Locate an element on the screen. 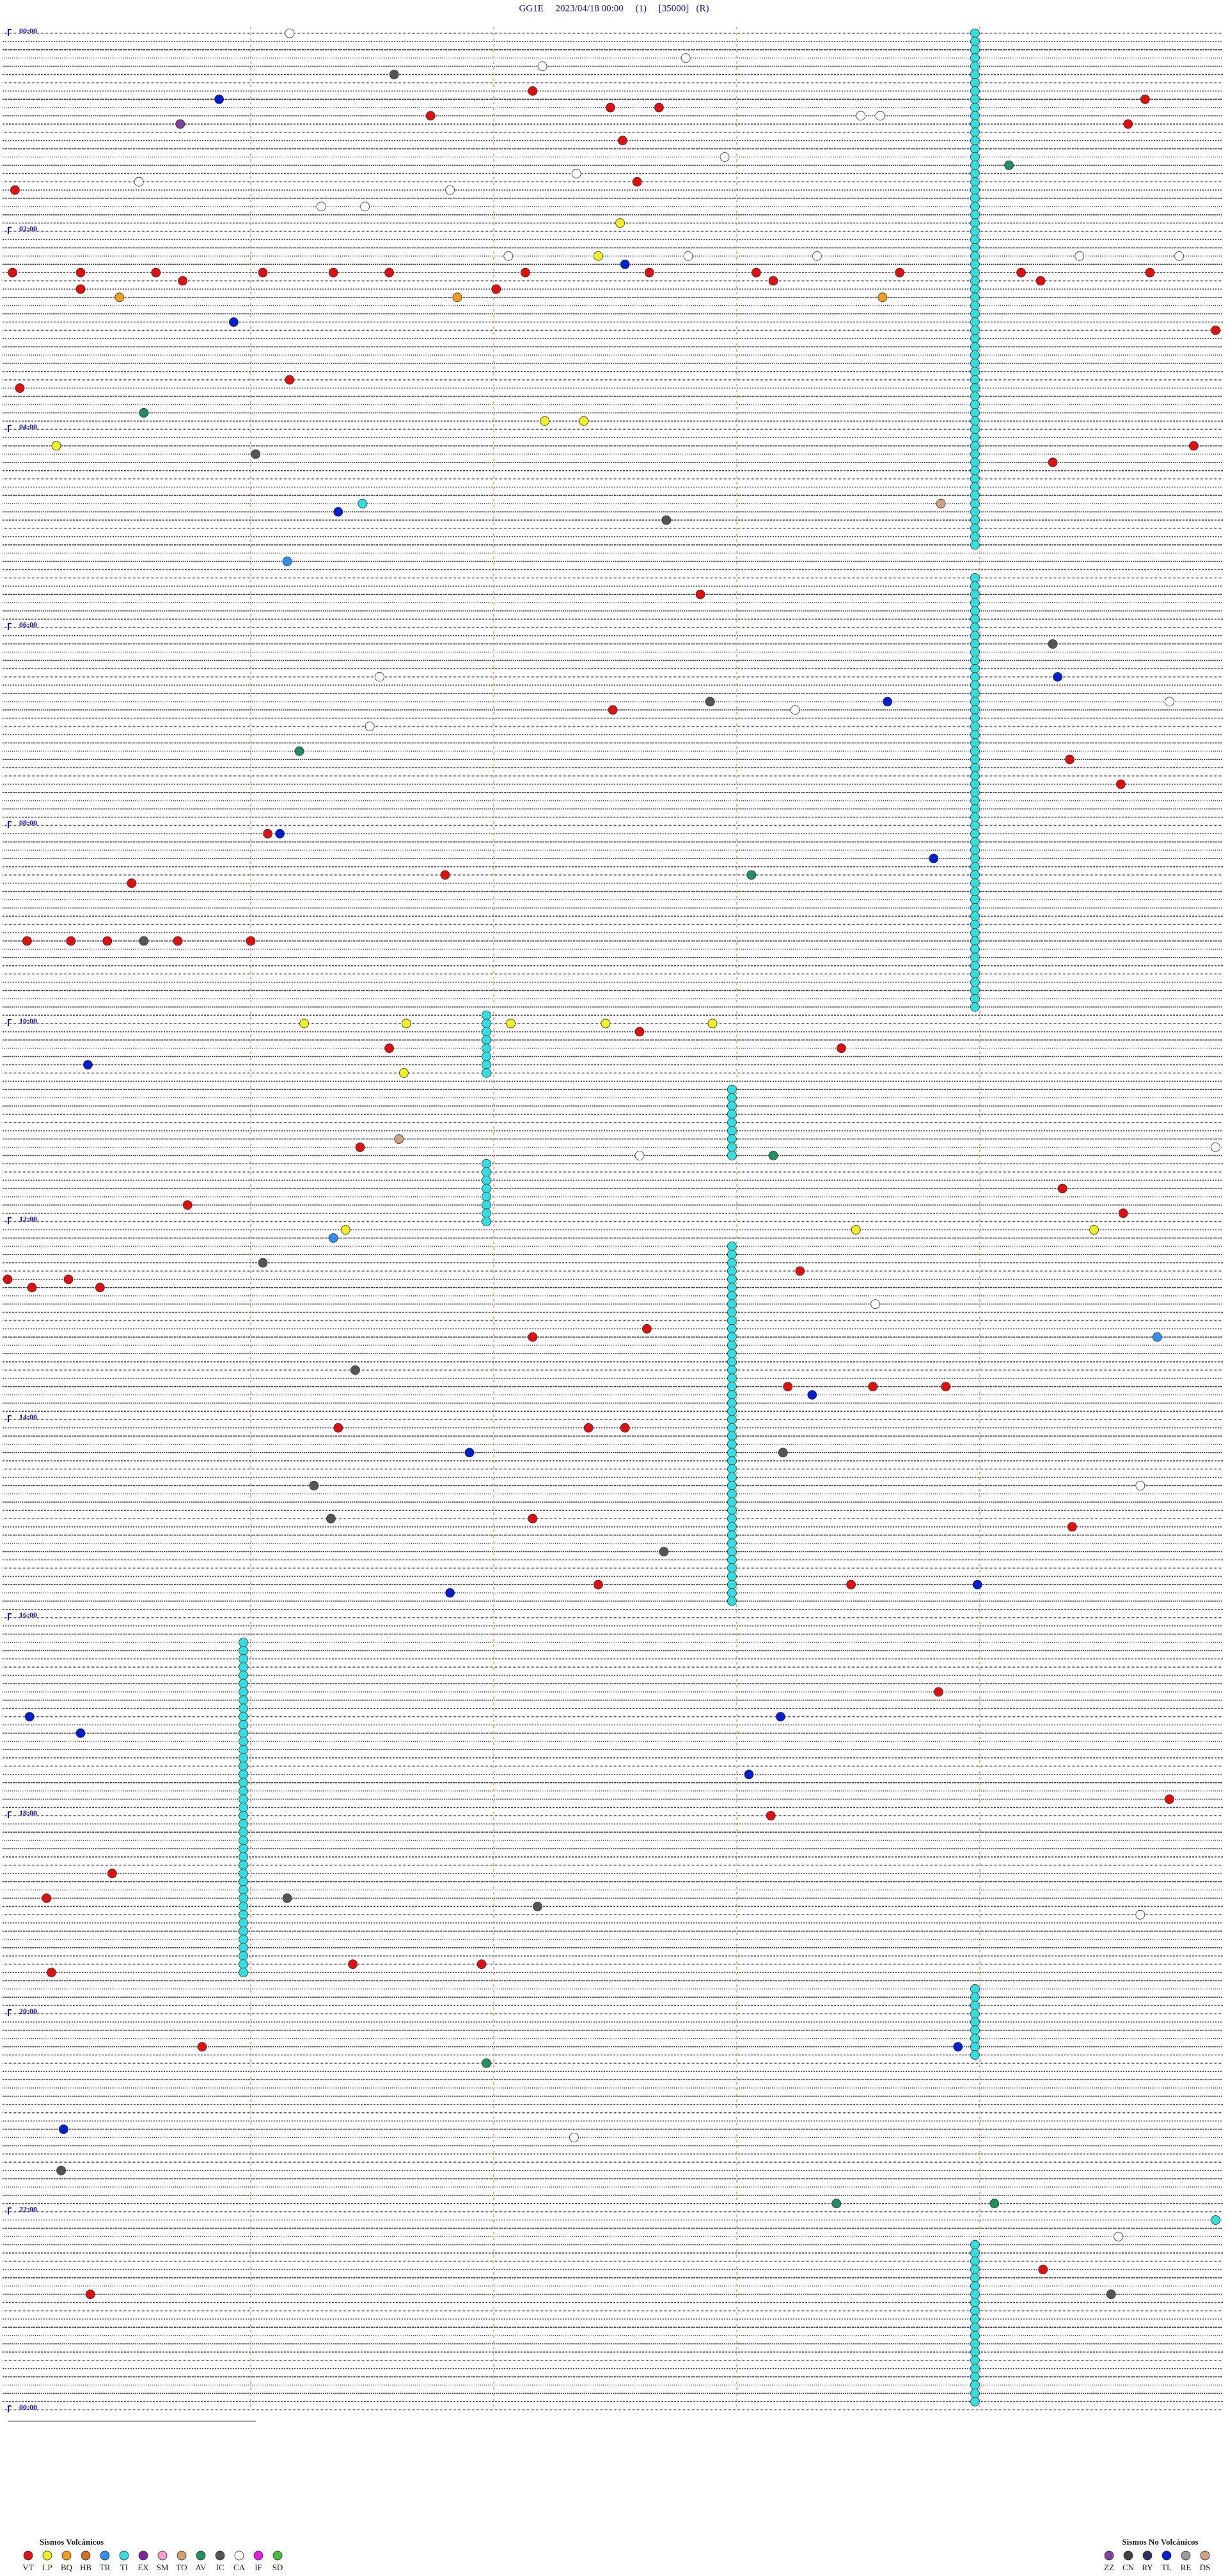 The height and width of the screenshot is (2576, 1228). legend-code: AV is located at coordinates (201, 2567).